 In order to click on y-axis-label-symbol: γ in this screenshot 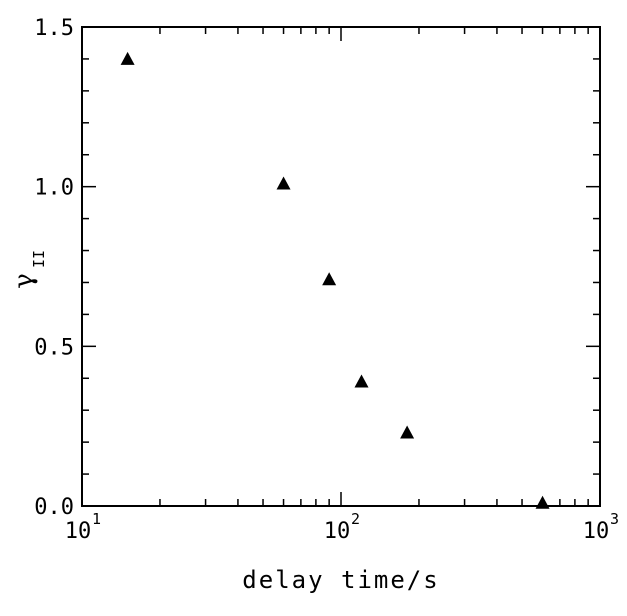, I will do `click(24, 281)`.